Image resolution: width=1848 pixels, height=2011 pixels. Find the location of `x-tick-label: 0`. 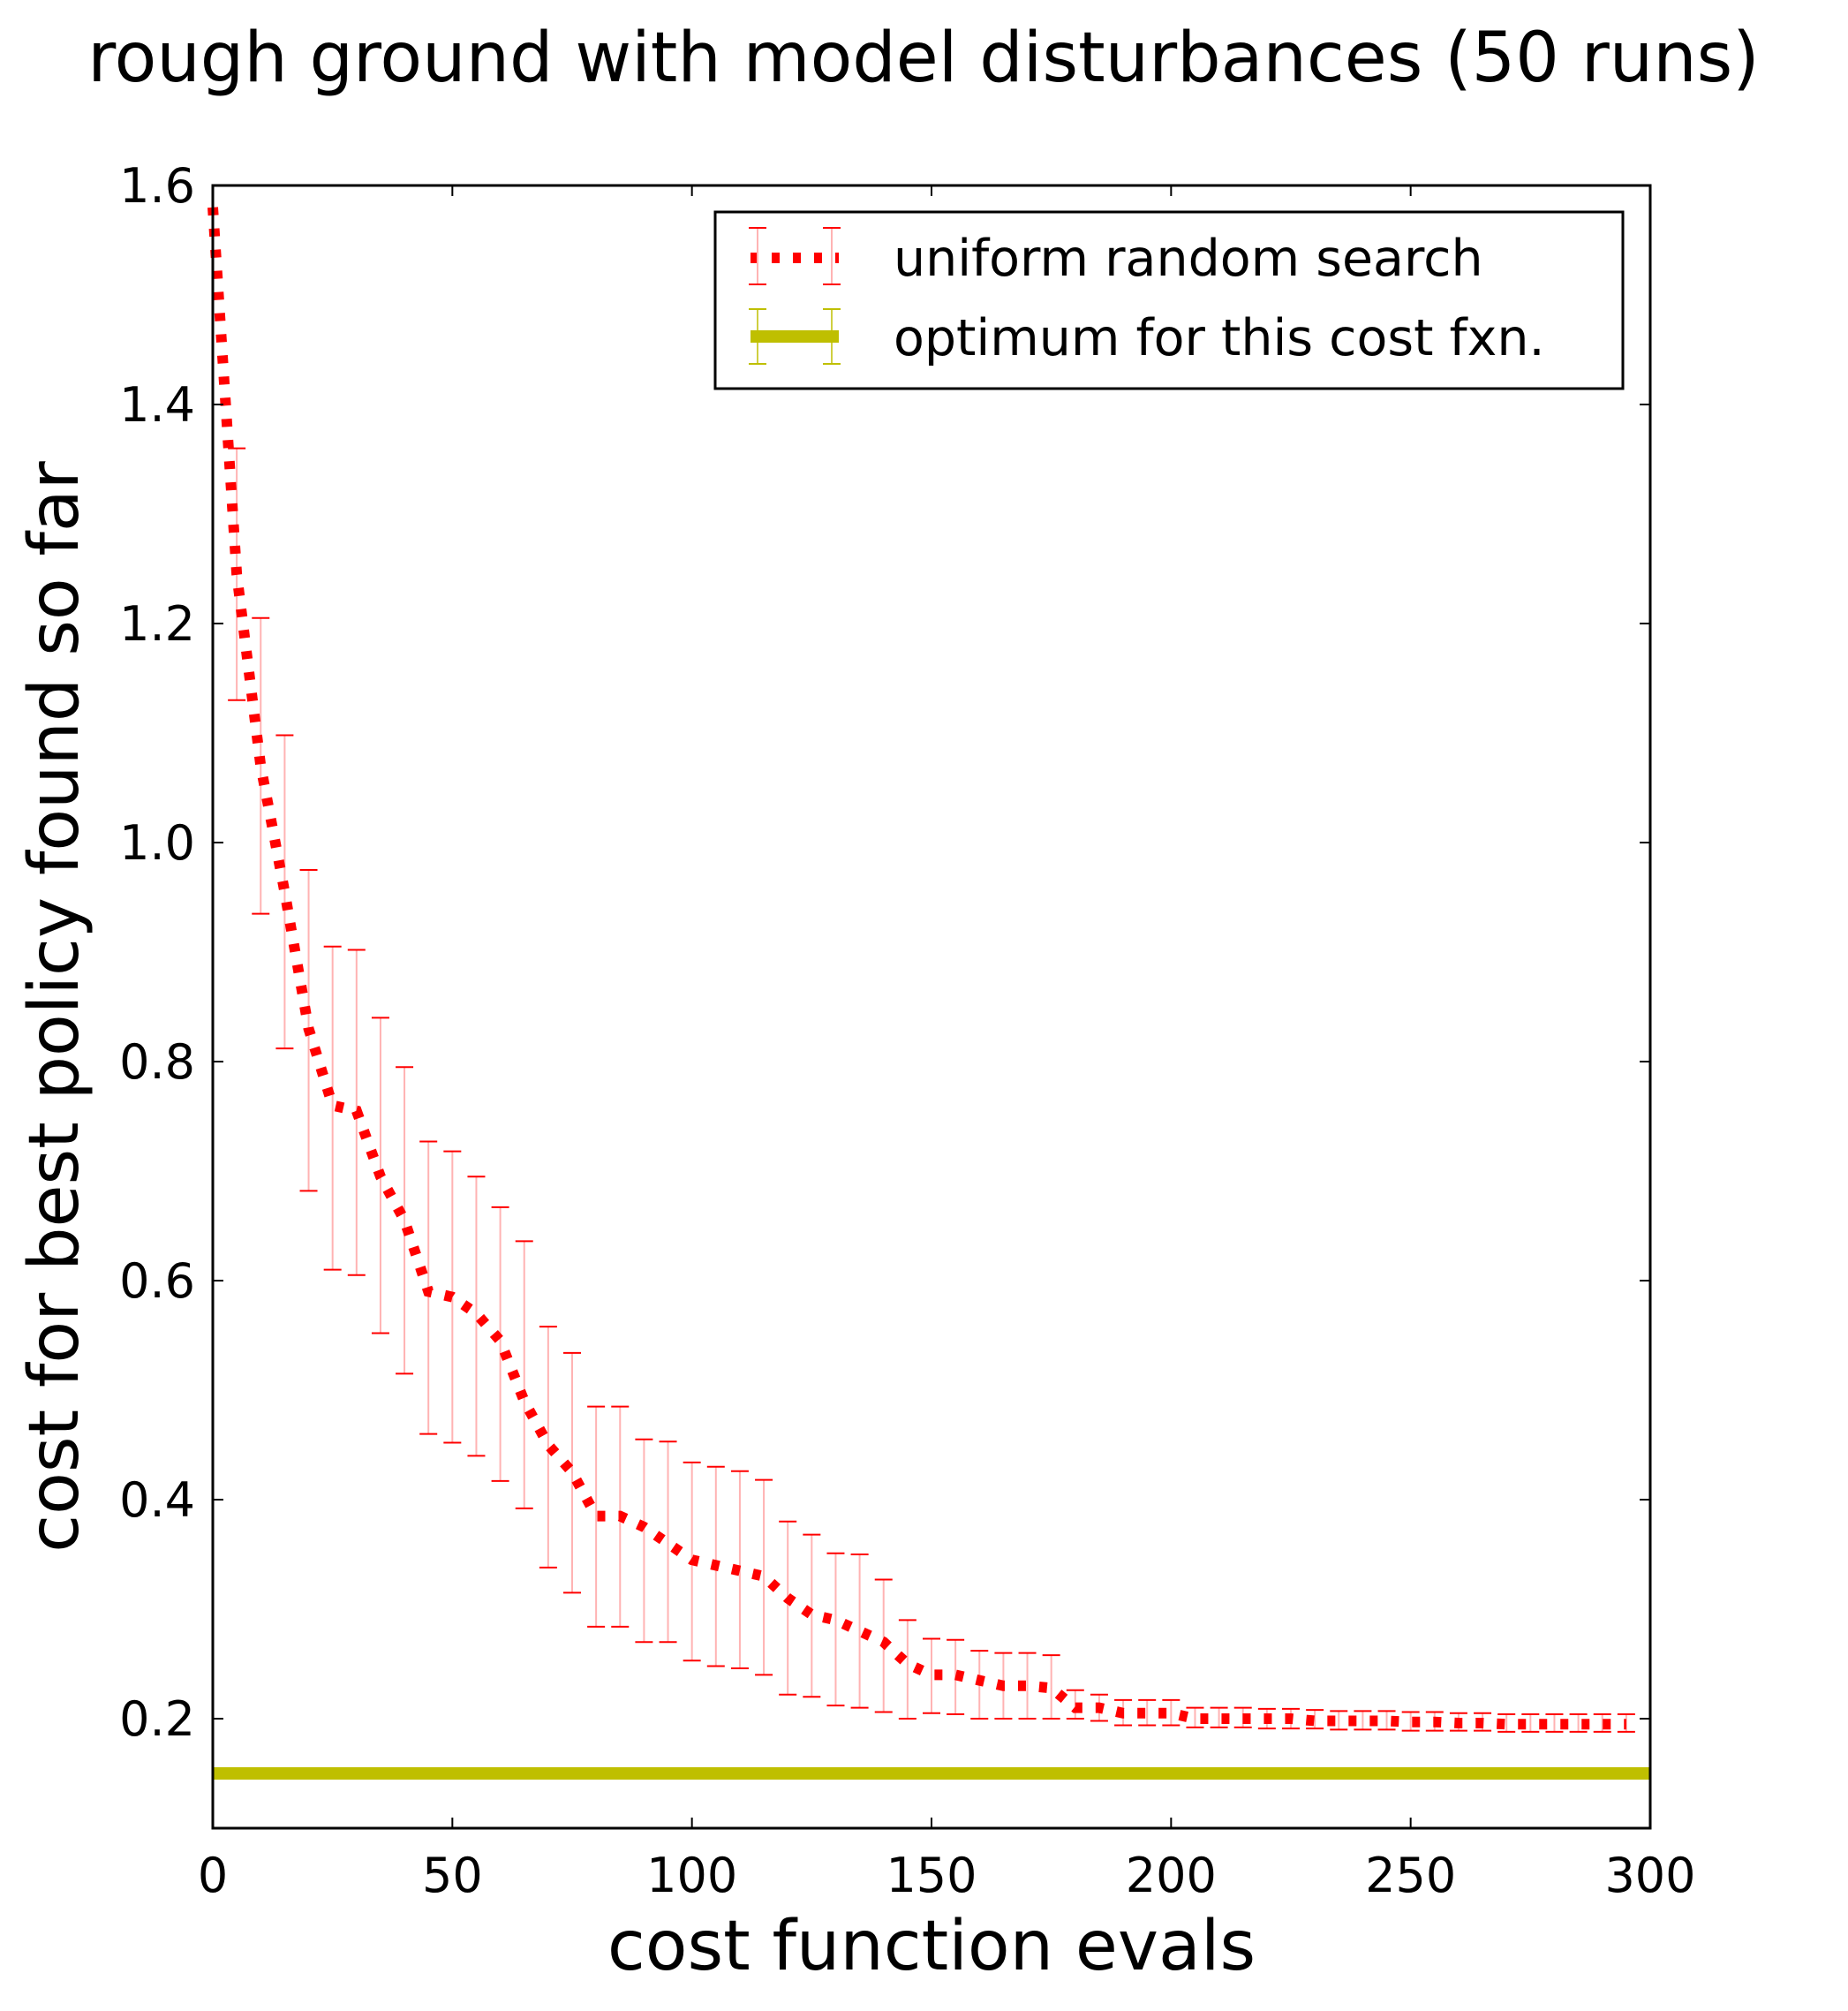

x-tick-label: 0 is located at coordinates (213, 1876).